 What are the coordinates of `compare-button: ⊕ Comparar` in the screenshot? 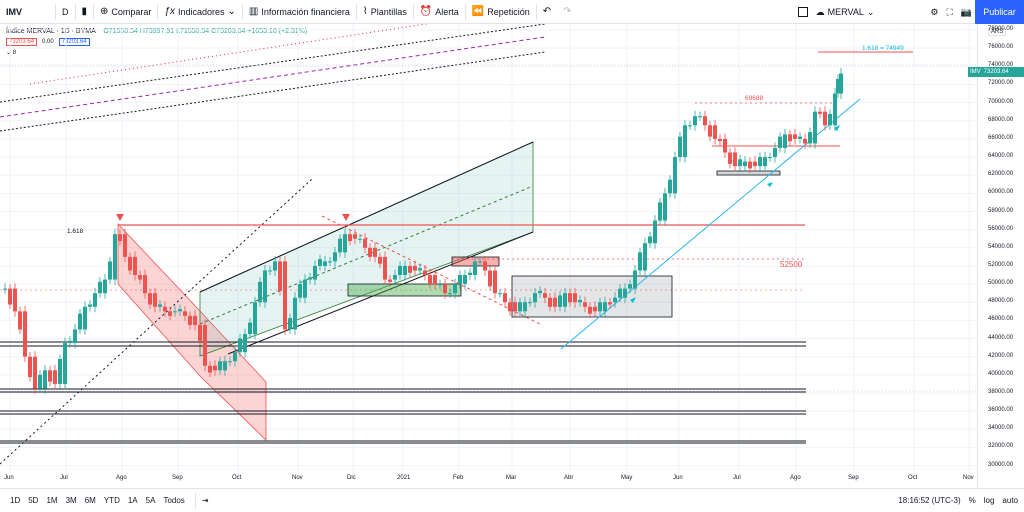 It's located at (125, 12).